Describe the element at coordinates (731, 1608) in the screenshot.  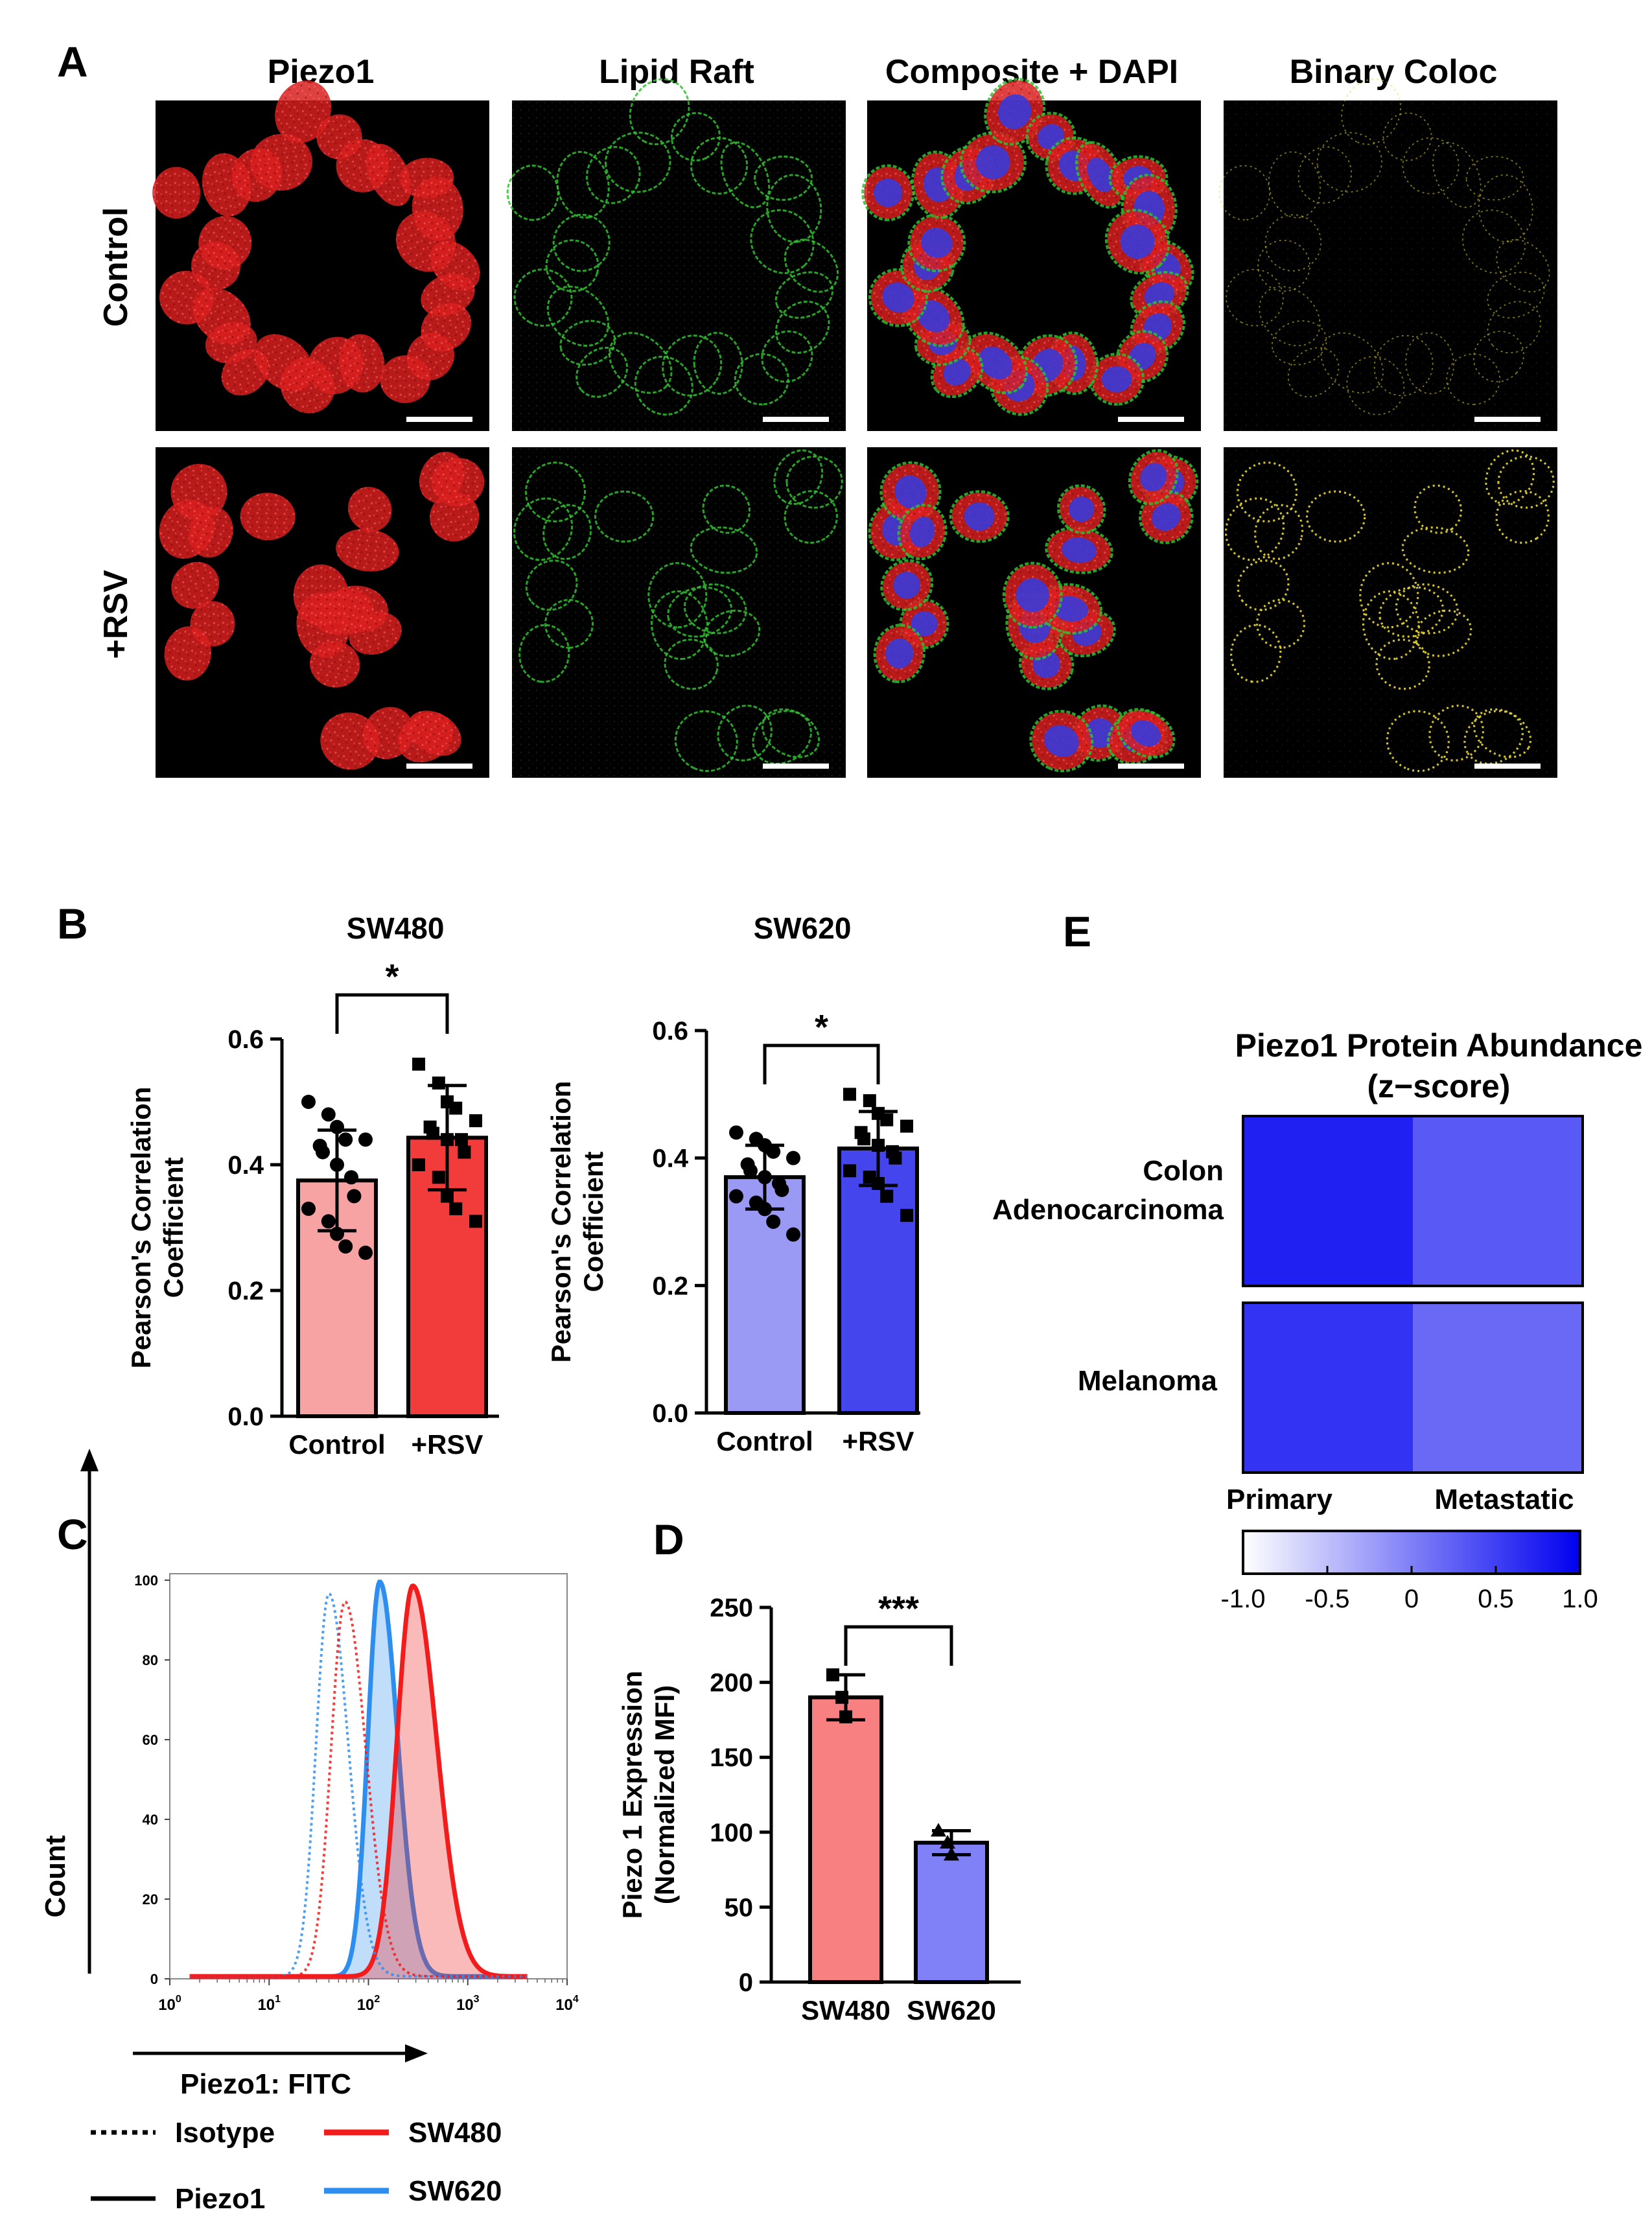
I see `y-tick-label: 250` at that location.